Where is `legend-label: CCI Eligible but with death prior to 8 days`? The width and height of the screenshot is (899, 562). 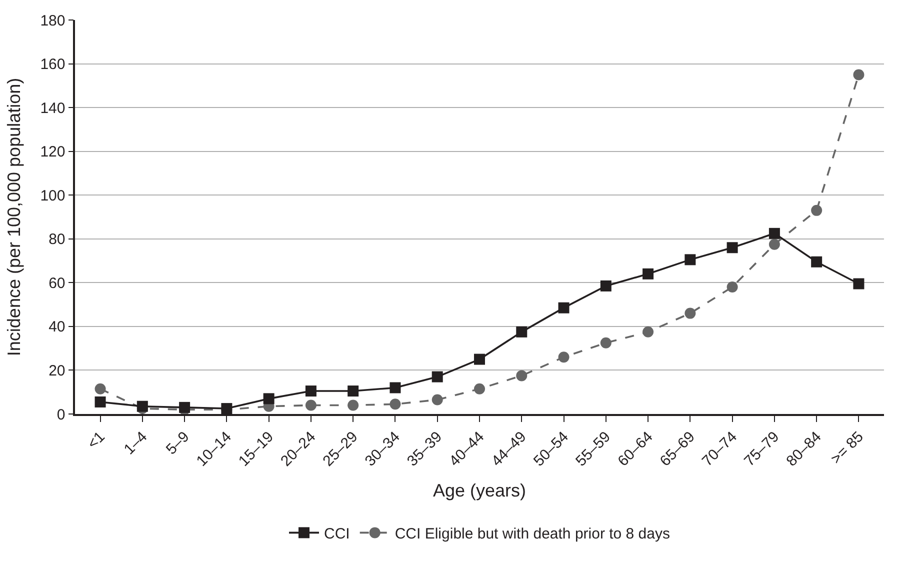 legend-label: CCI Eligible but with death prior to 8 days is located at coordinates (532, 534).